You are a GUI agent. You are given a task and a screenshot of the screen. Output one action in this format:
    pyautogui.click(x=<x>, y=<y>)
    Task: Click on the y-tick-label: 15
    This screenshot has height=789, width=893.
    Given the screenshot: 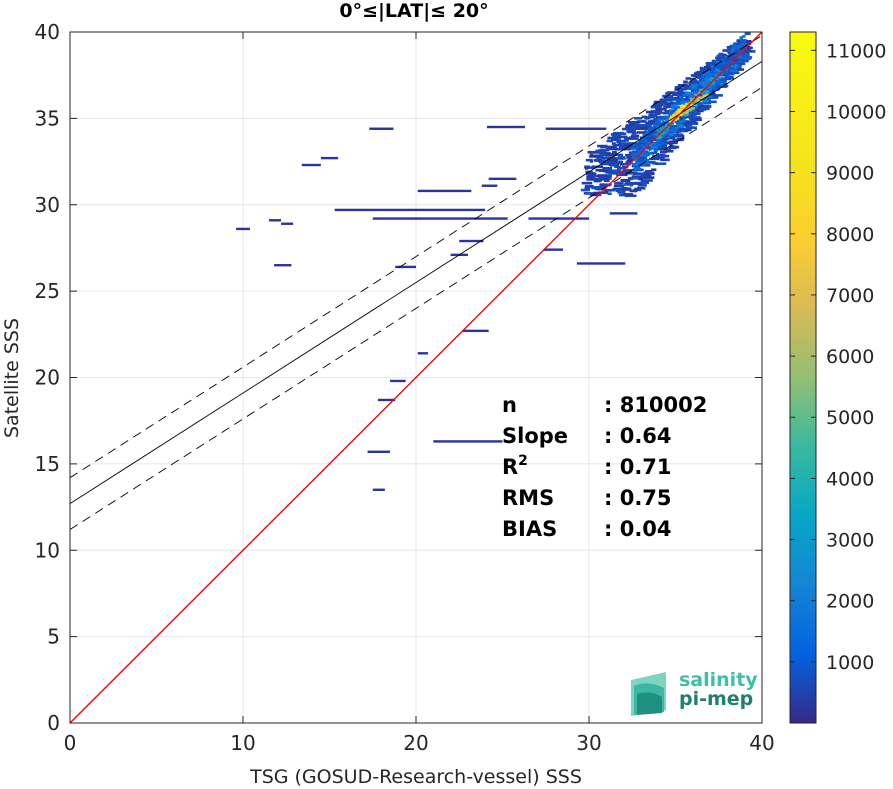 What is the action you would take?
    pyautogui.click(x=47, y=464)
    